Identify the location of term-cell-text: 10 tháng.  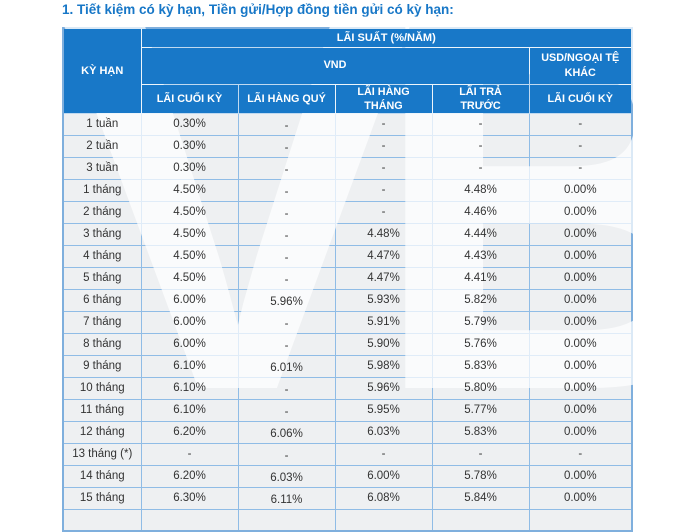
(102, 388).